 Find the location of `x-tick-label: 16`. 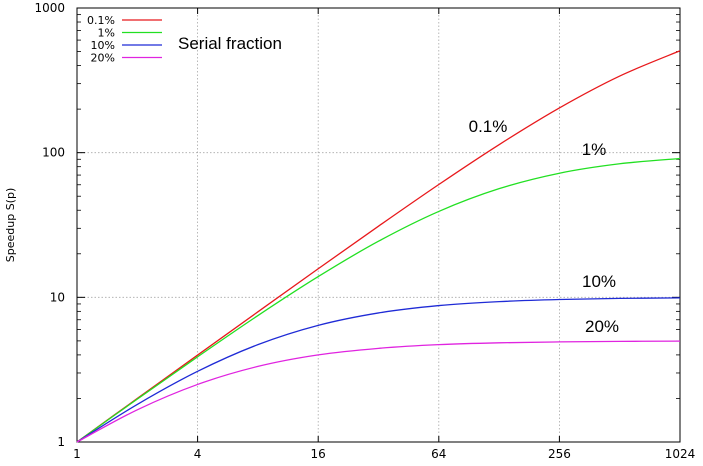

x-tick-label: 16 is located at coordinates (318, 454).